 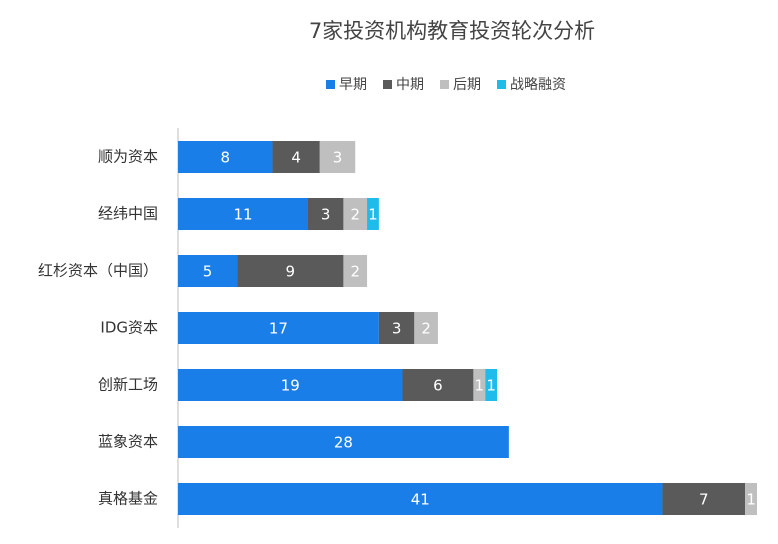 I want to click on category-label: 创新工场, so click(x=128, y=385).